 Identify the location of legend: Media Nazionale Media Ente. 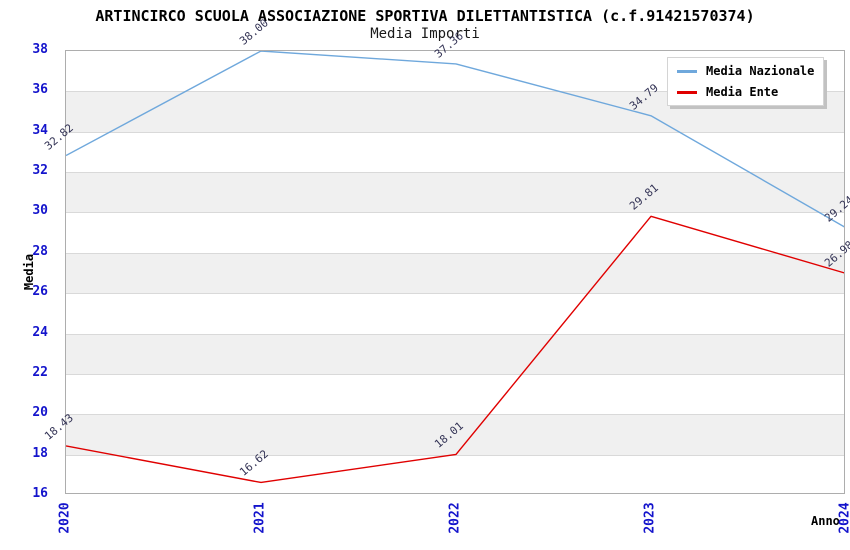
(746, 81).